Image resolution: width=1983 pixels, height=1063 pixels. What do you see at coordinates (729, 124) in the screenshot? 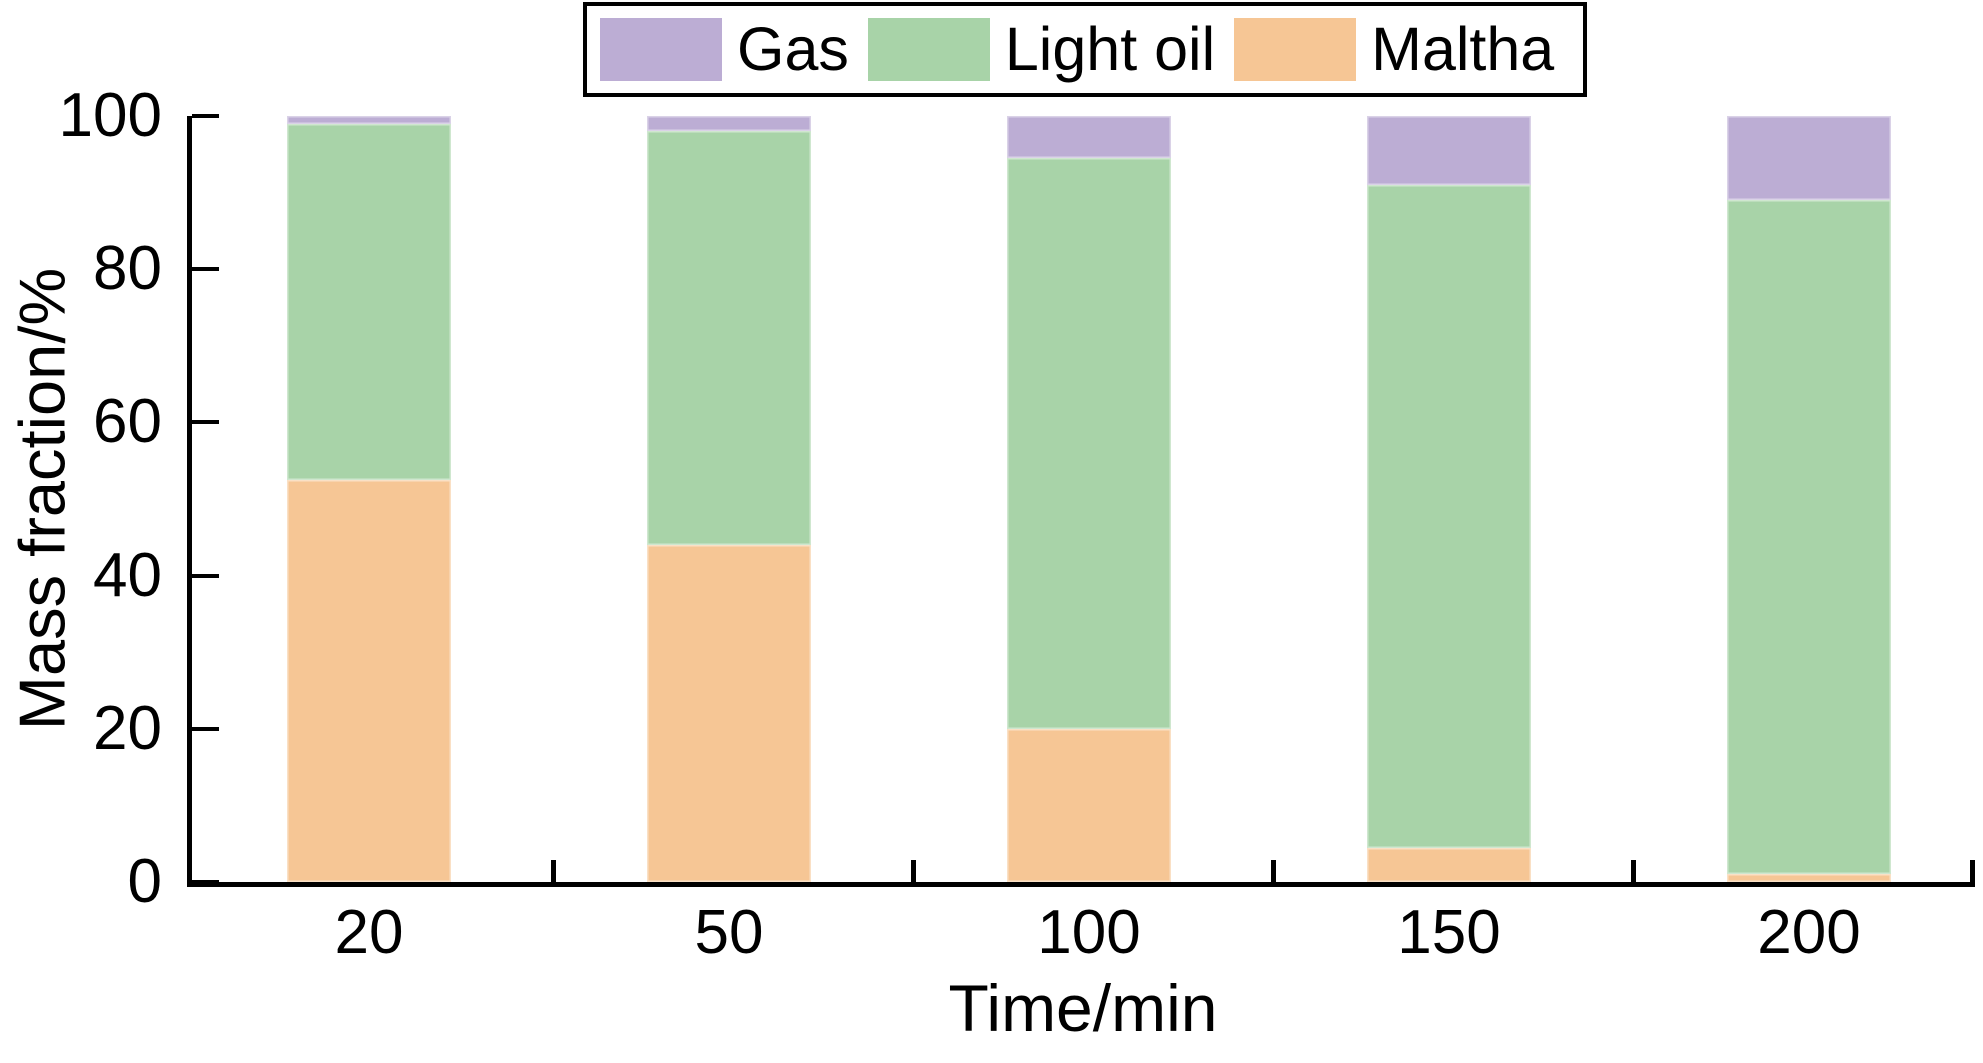
I see `bar-50min-segment-gas` at bounding box center [729, 124].